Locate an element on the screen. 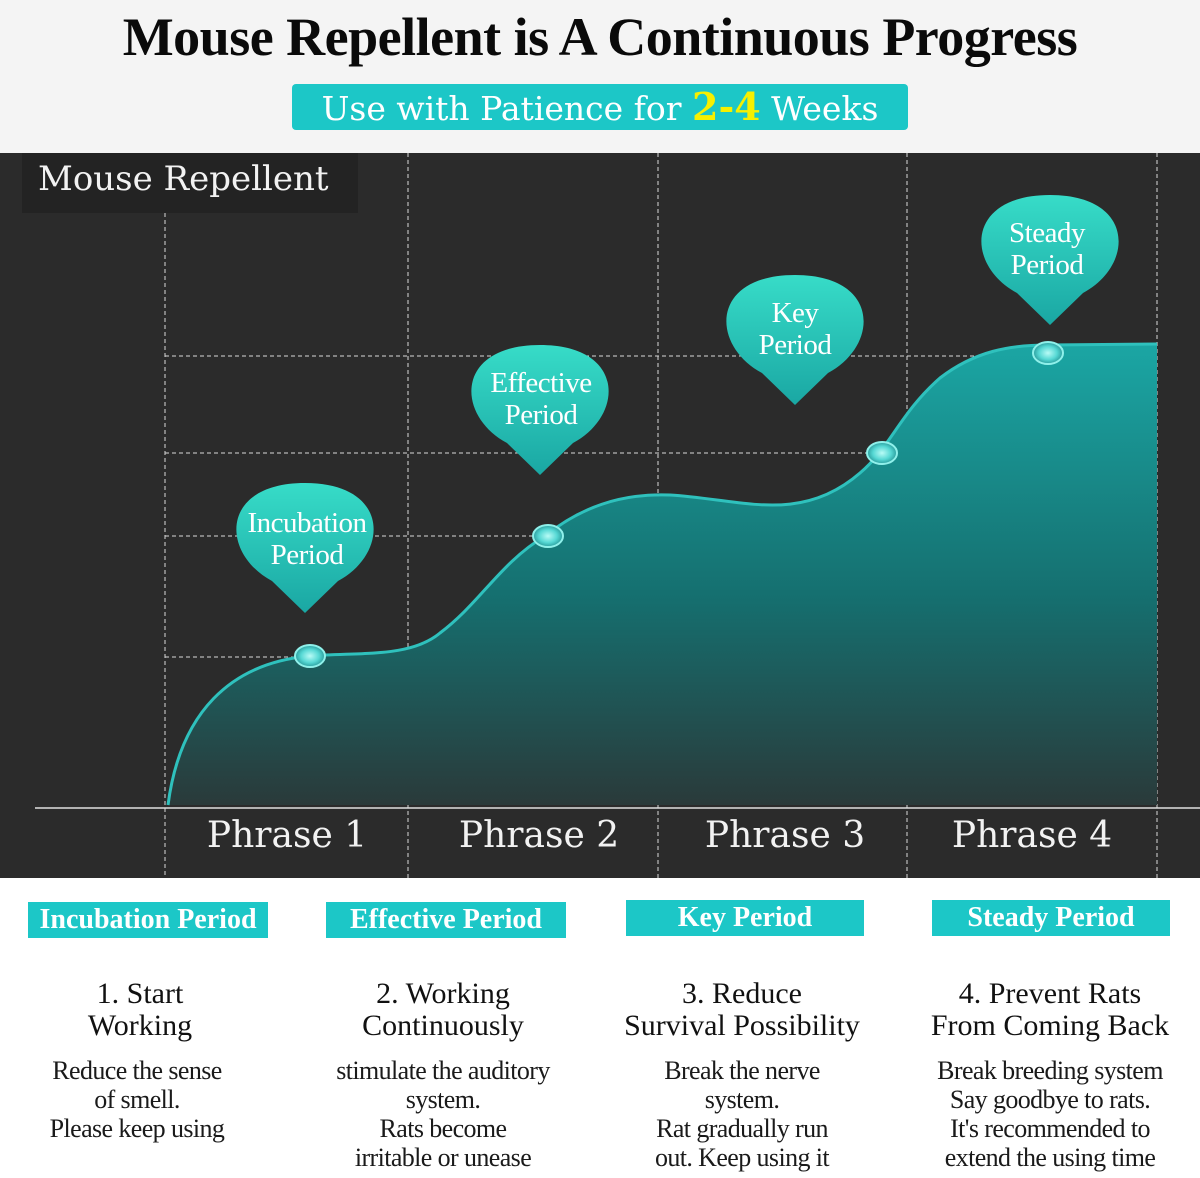  chart-label-box: Mouse Repellent is located at coordinates (190, 183).